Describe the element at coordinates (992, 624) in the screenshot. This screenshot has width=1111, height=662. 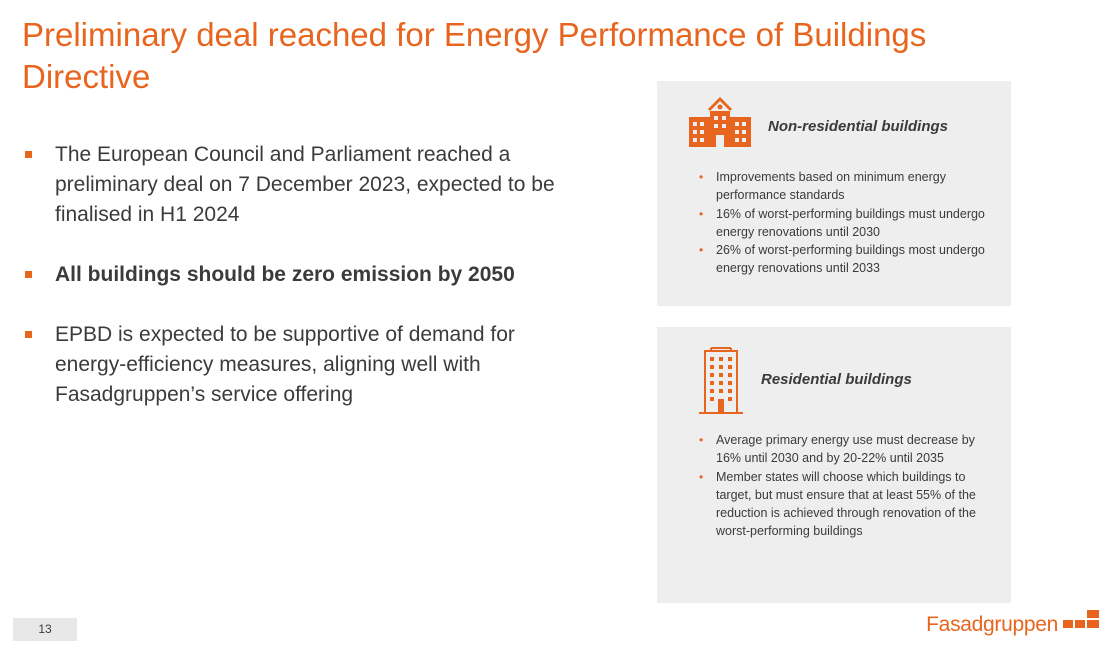
I see `logo-text: Fasadgruppen` at that location.